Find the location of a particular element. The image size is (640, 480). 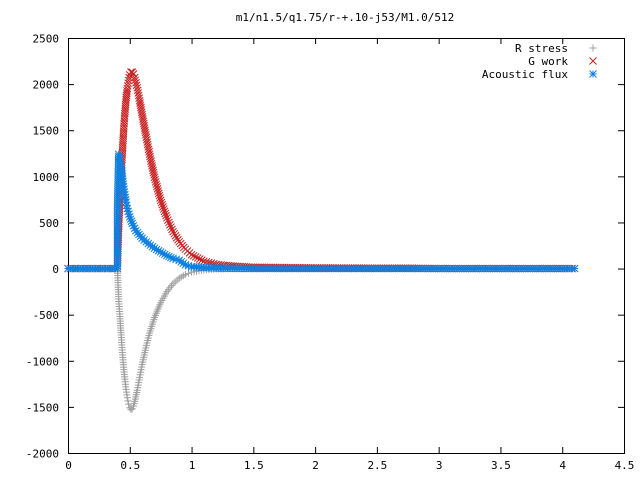

y-tick-label: -1500 is located at coordinates (42, 407).